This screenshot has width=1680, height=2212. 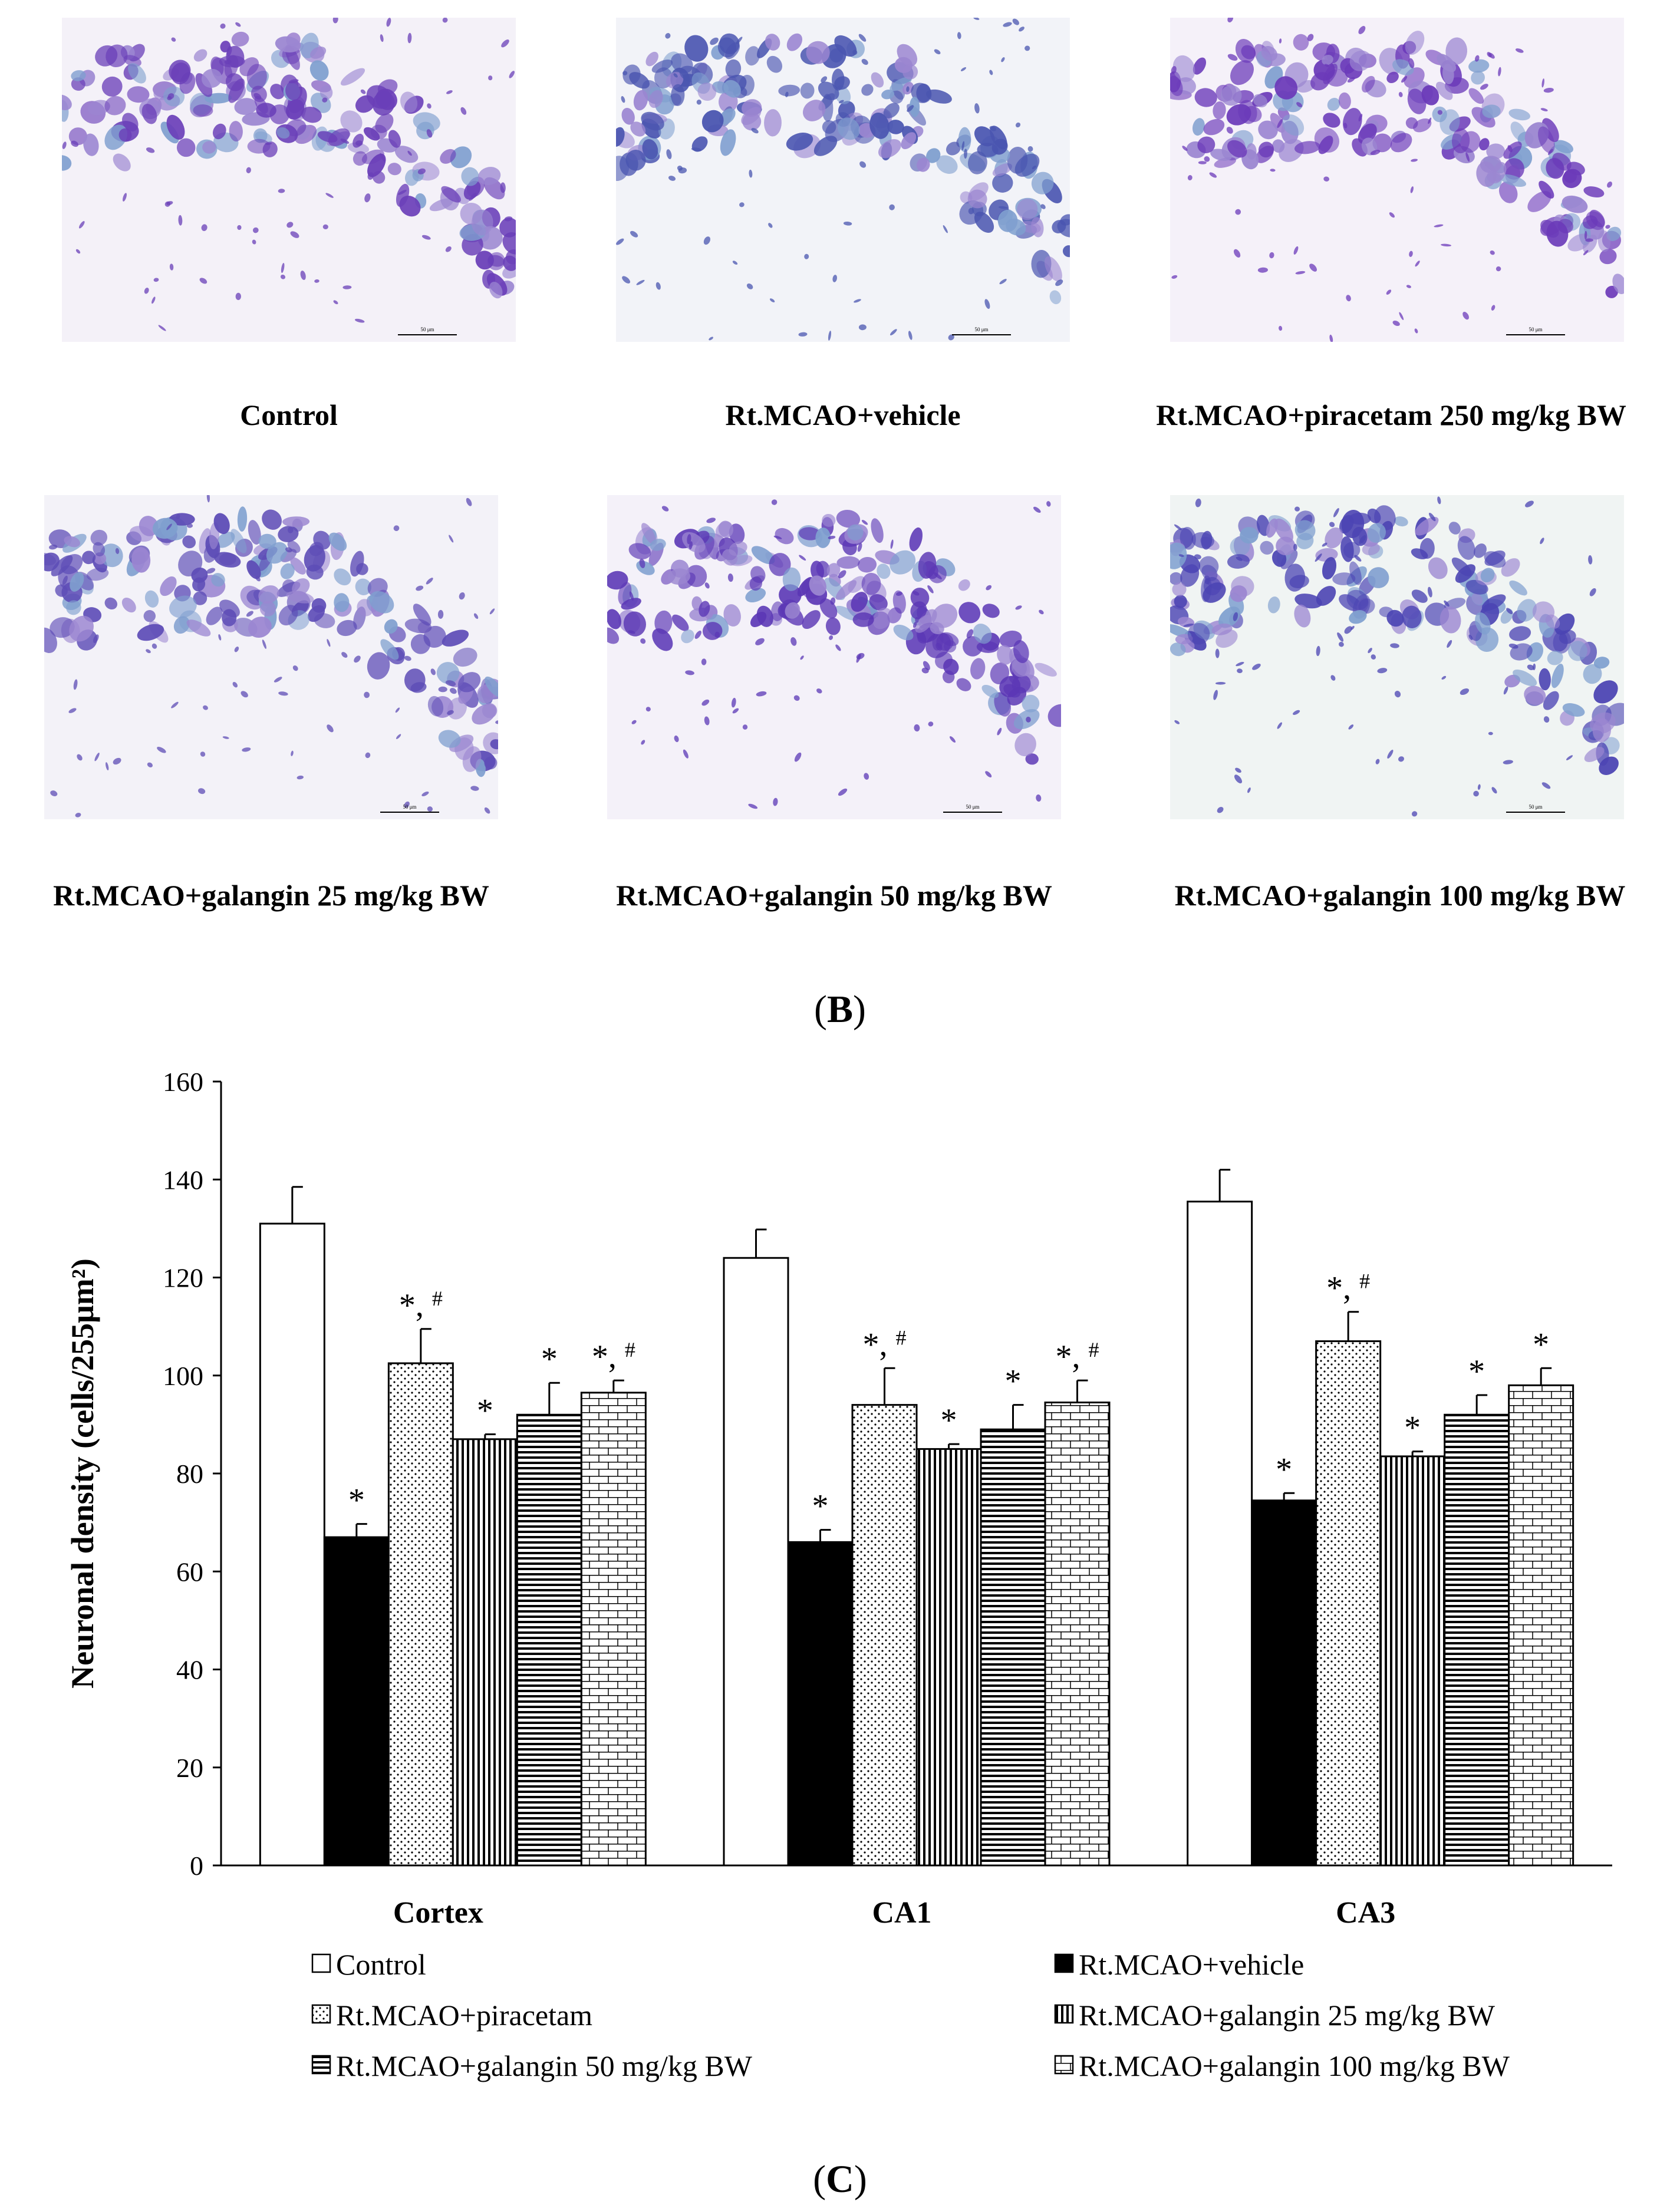 I want to click on y-tick-label: 160, so click(x=183, y=1082).